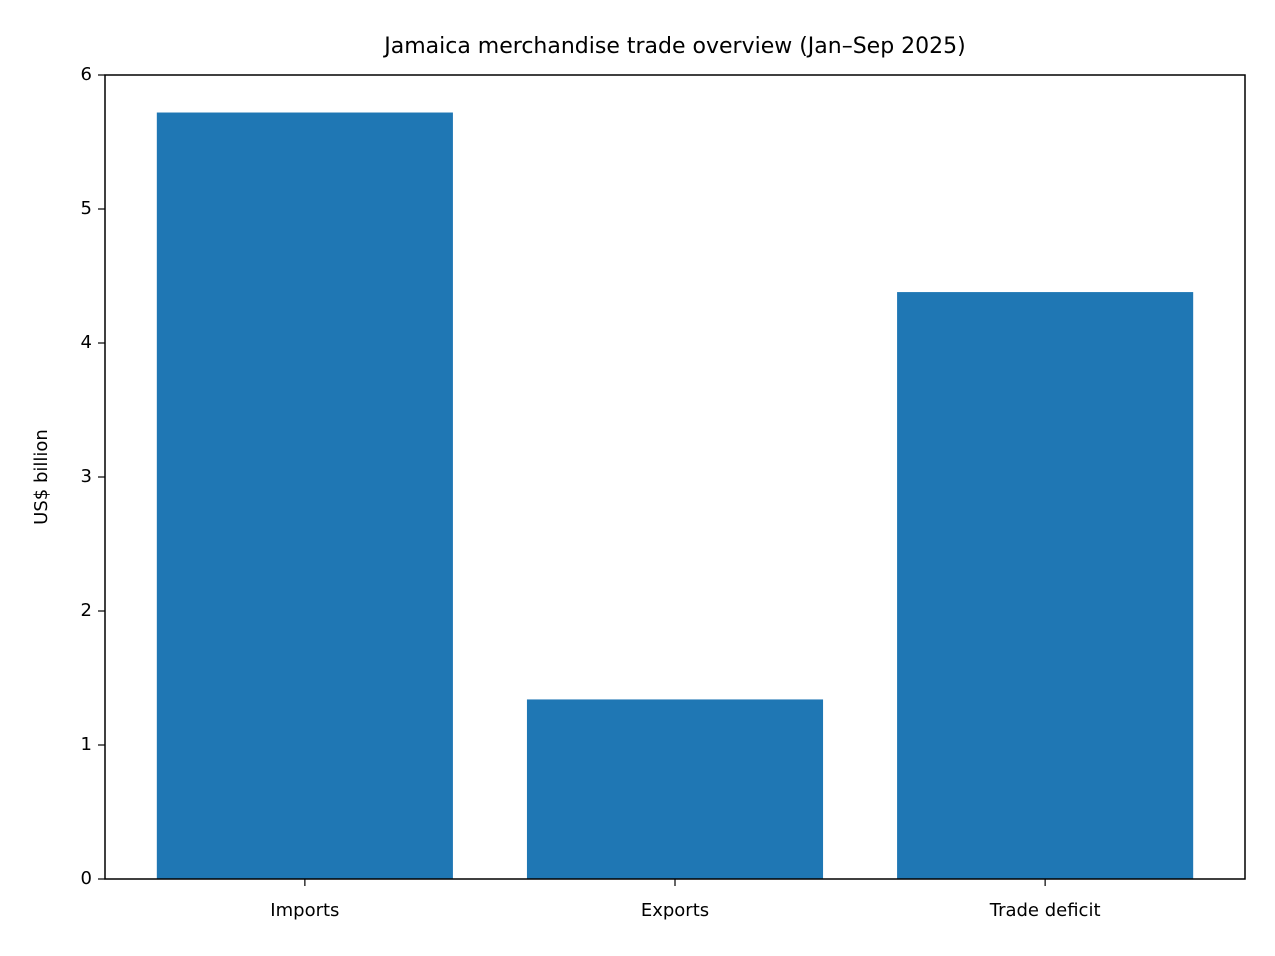 This screenshot has height=956, width=1275. Describe the element at coordinates (41, 477) in the screenshot. I see `y-axis-label: US$ billion` at that location.